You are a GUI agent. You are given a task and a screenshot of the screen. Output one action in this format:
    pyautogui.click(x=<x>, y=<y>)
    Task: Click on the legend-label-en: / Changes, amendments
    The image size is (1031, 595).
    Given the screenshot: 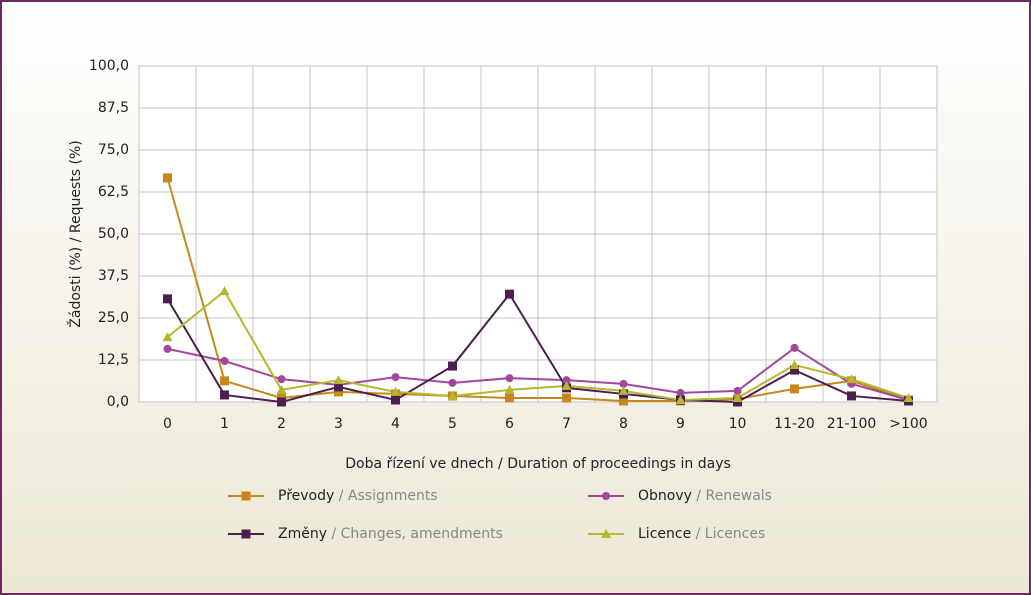 What is the action you would take?
    pyautogui.click(x=416, y=534)
    